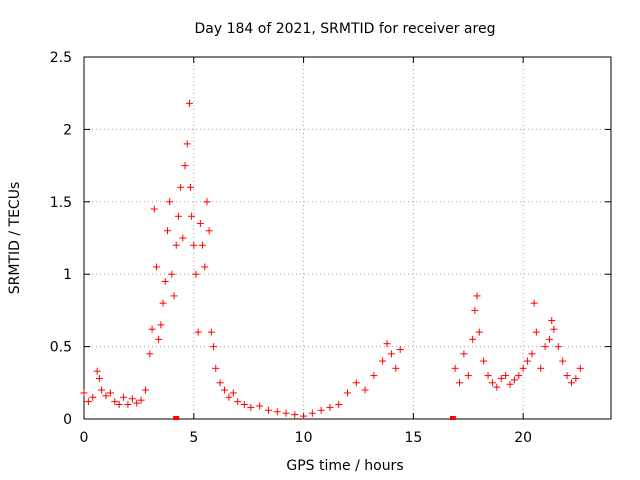 The width and height of the screenshot is (640, 480). What do you see at coordinates (67, 130) in the screenshot?
I see `y-tick-label: 2` at bounding box center [67, 130].